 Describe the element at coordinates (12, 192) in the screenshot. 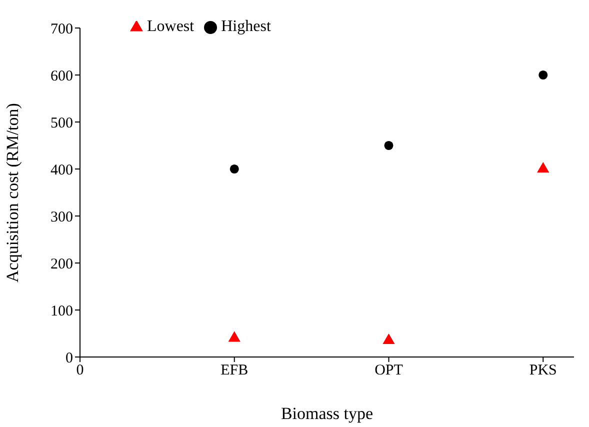

I see `y-axis-title: Acquisition cost (RM/ton)` at that location.